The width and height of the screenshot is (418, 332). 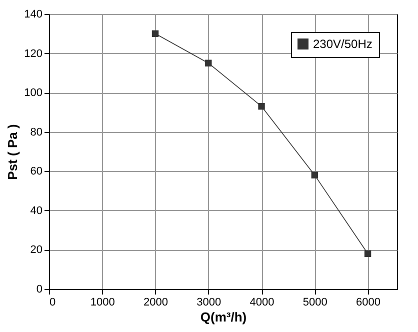 I want to click on legend-label: 230V/50Hz, so click(x=342, y=44).